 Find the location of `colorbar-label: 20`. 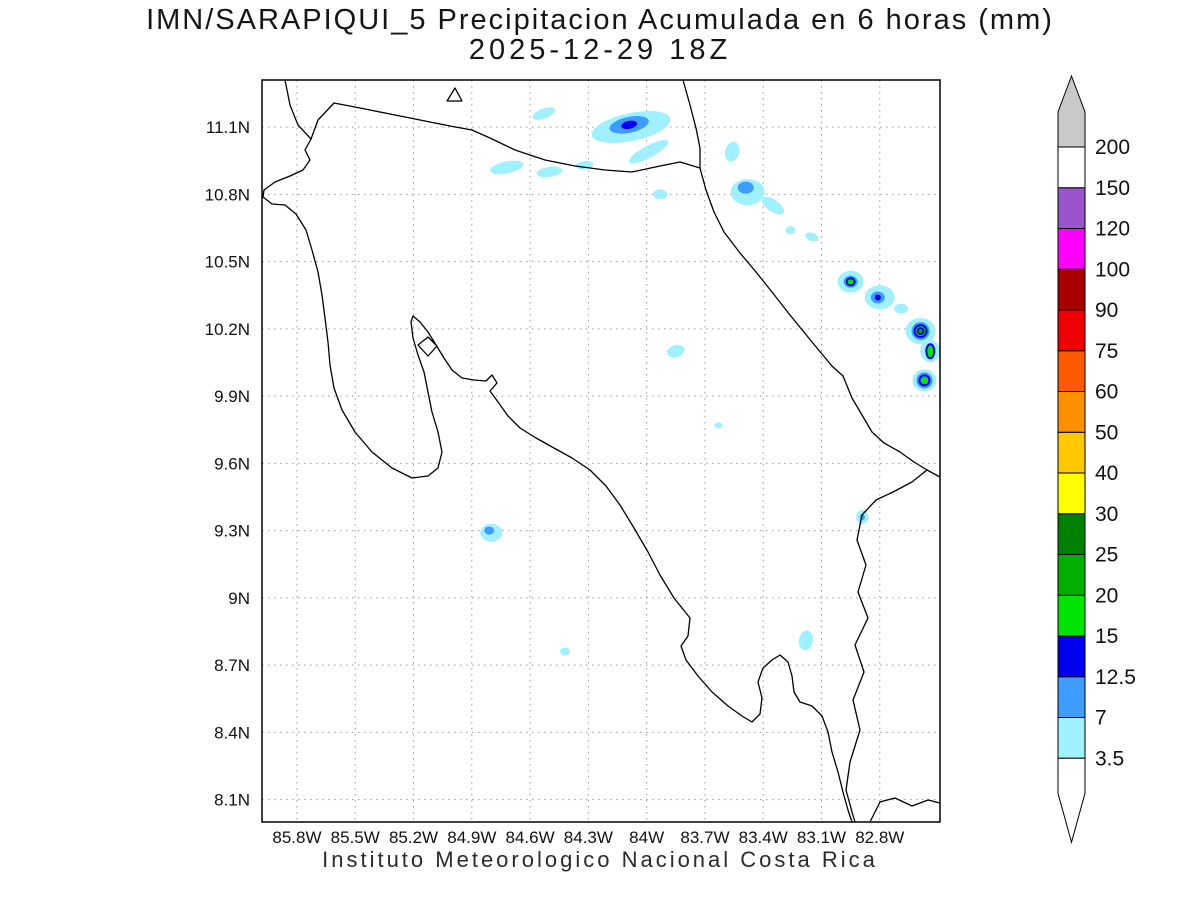

colorbar-label: 20 is located at coordinates (1106, 595).